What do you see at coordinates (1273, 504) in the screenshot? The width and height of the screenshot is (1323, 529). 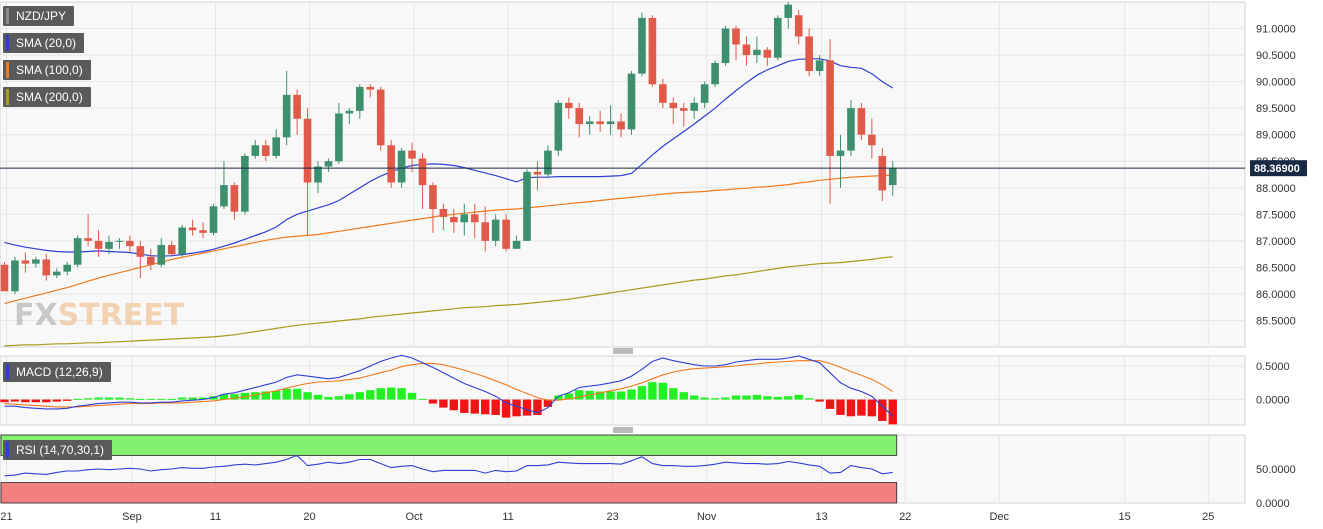 I see `rsi-tick-label: 0.0000` at bounding box center [1273, 504].